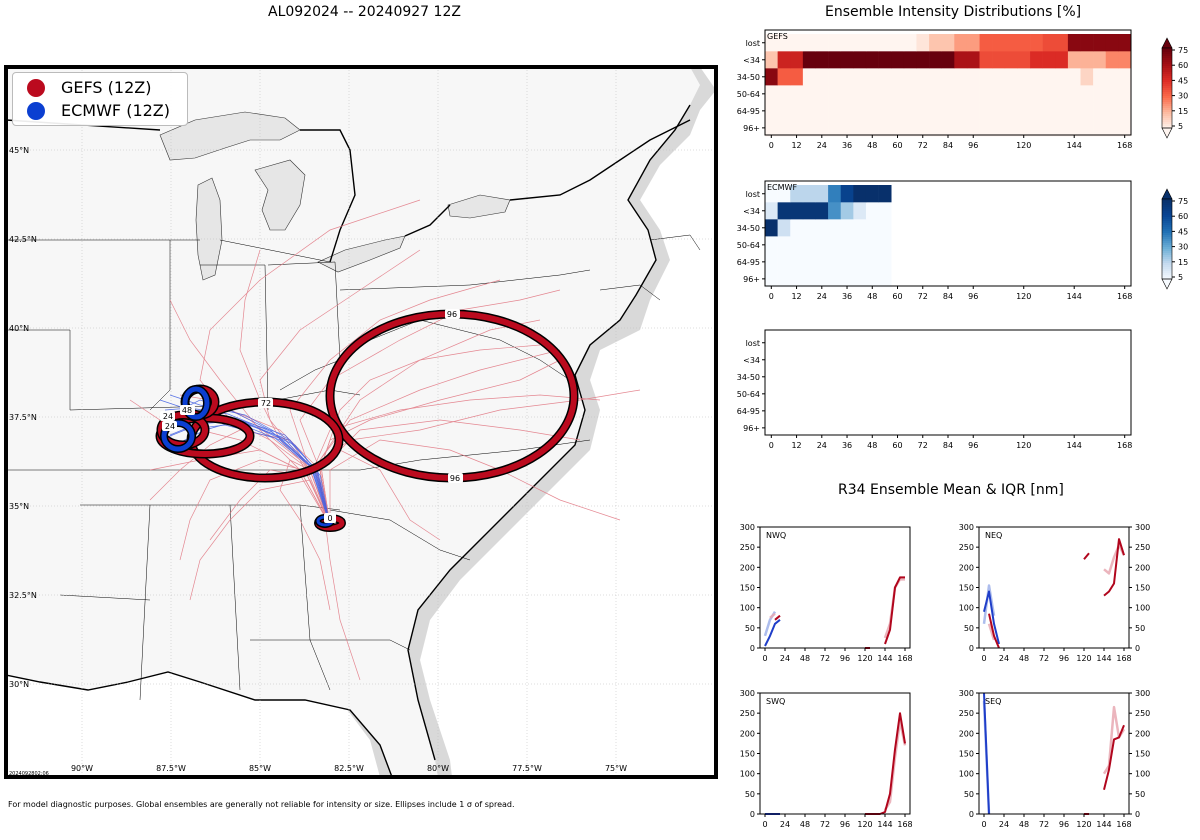  Describe the element at coordinates (966, 713) in the screenshot. I see `r34-ytick-label-left: 250` at that location.